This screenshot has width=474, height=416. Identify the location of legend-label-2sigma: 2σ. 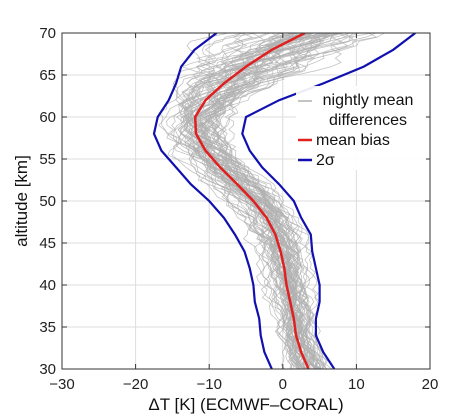
(325, 160).